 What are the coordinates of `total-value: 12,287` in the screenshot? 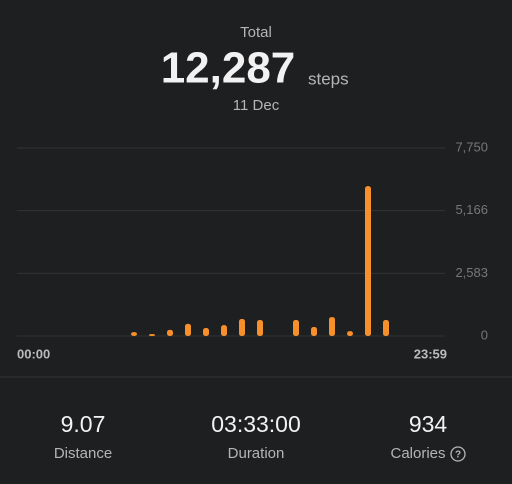 It's located at (228, 68).